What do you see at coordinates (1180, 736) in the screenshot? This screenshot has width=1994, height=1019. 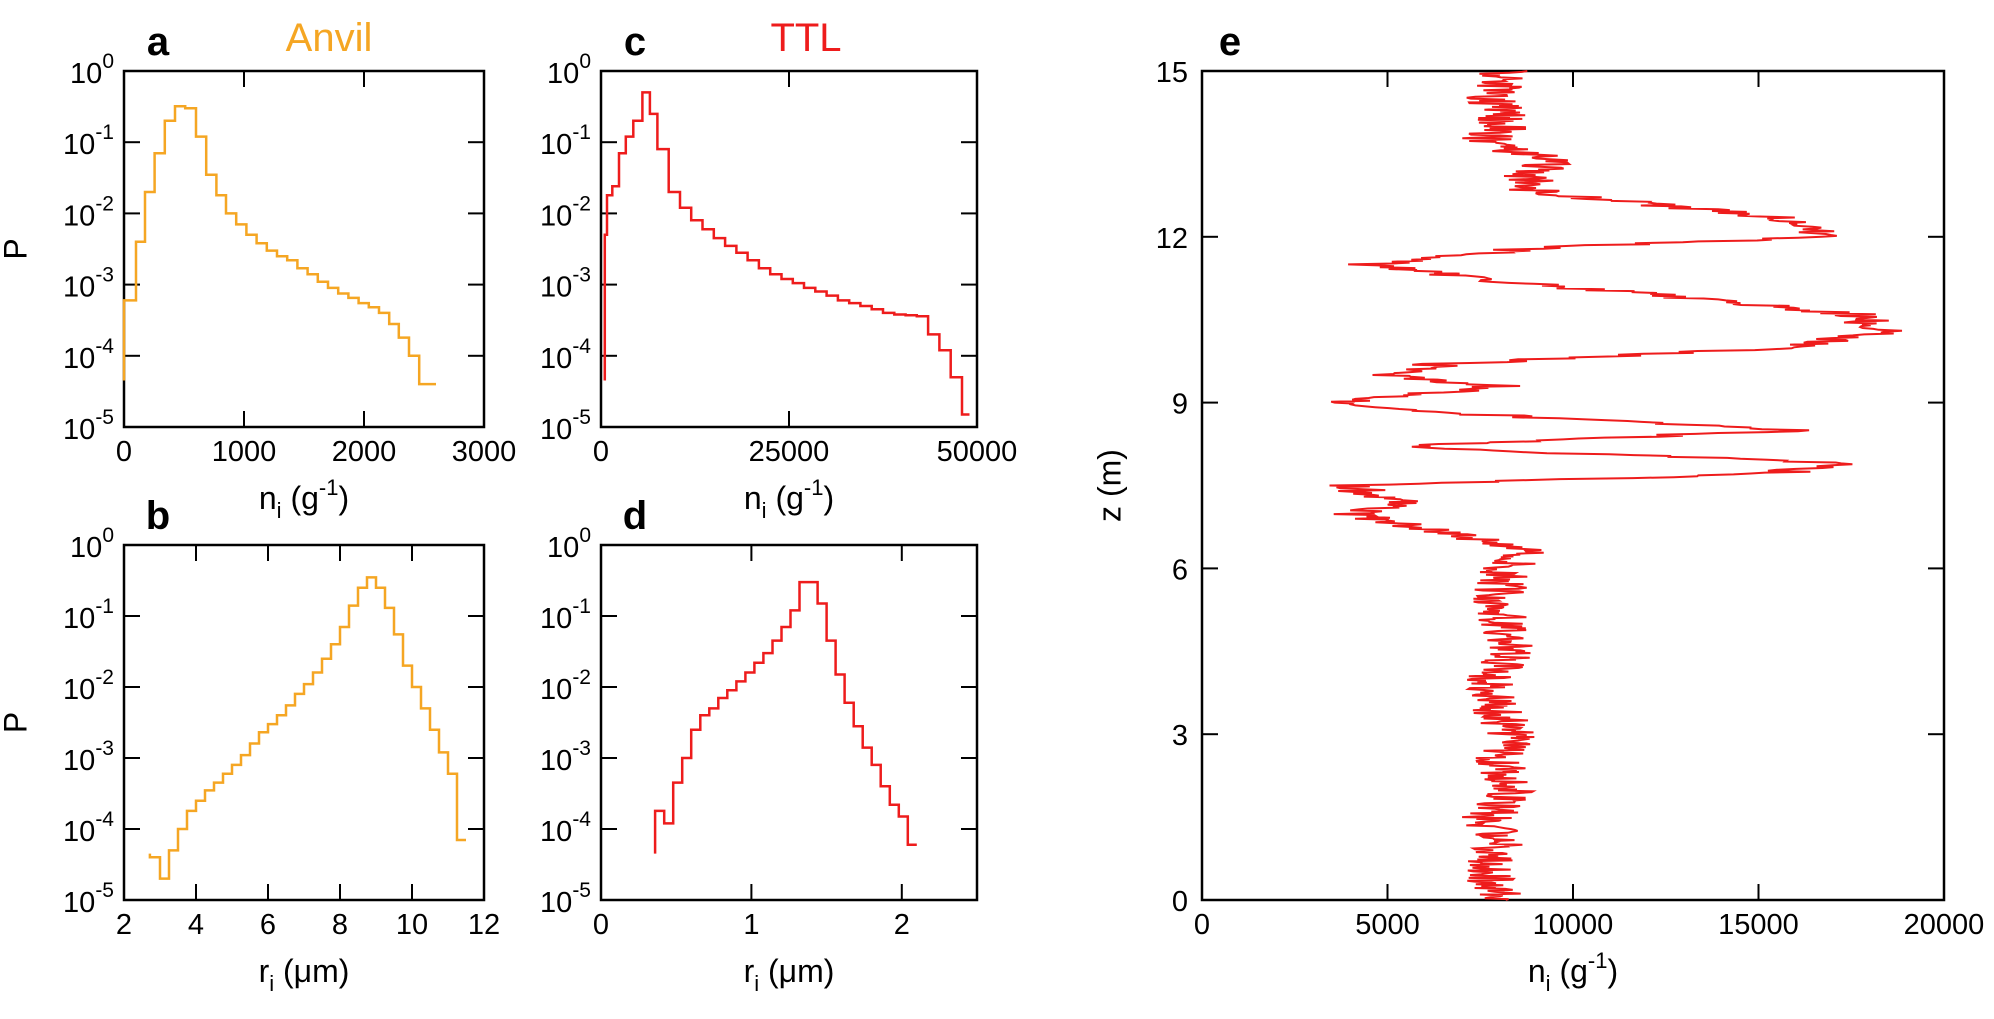 I see `y-tick-label: 3` at bounding box center [1180, 736].